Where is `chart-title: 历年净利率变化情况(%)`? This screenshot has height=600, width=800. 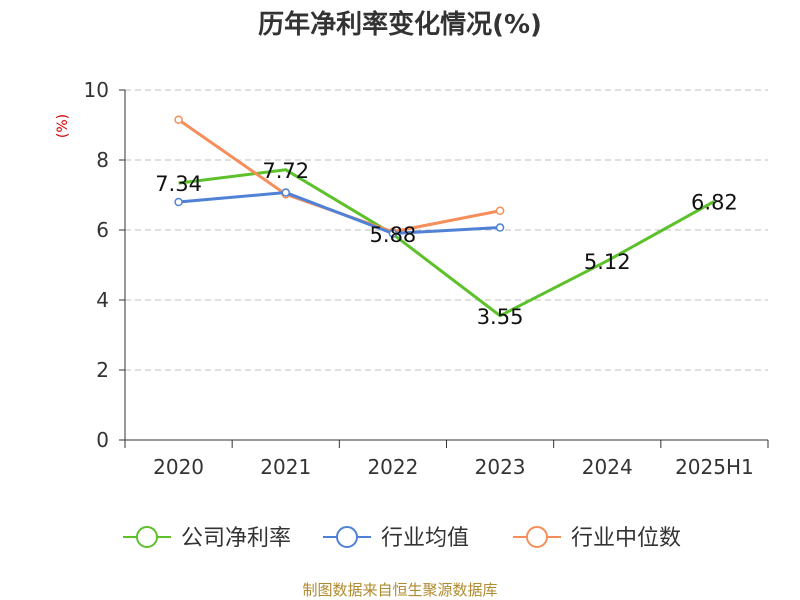 chart-title: 历年净利率变化情况(%) is located at coordinates (400, 24).